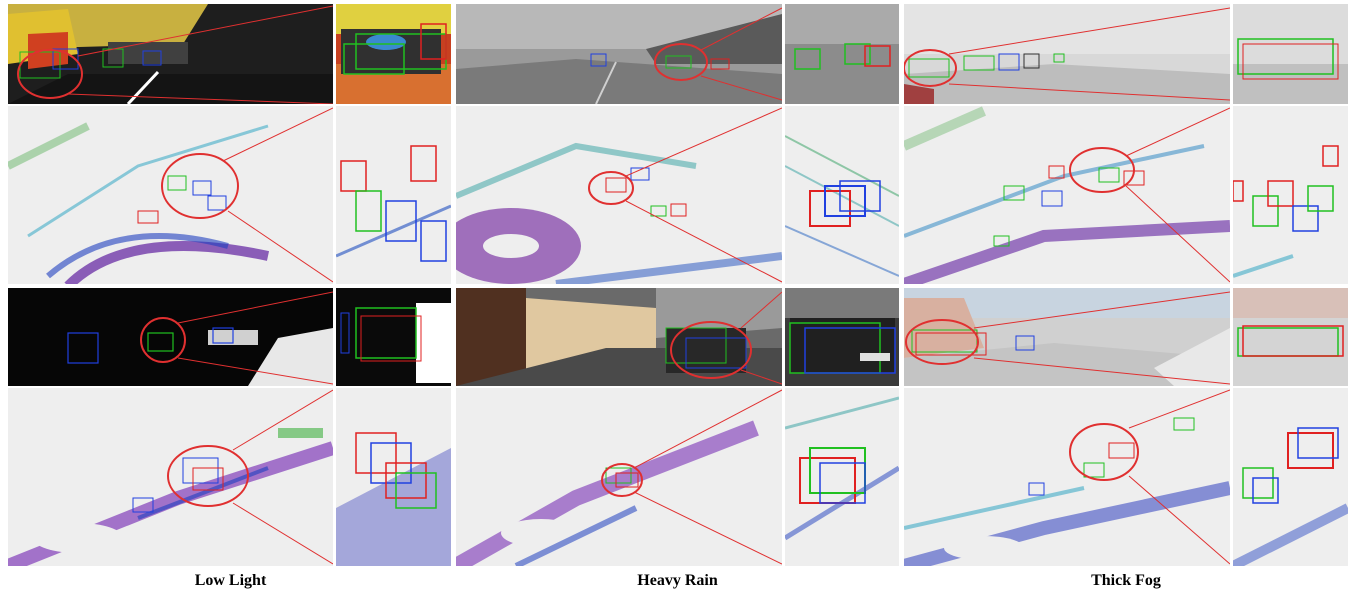 This screenshot has height=596, width=1349. I want to click on low-light-camera-2-zoom, so click(393, 337).